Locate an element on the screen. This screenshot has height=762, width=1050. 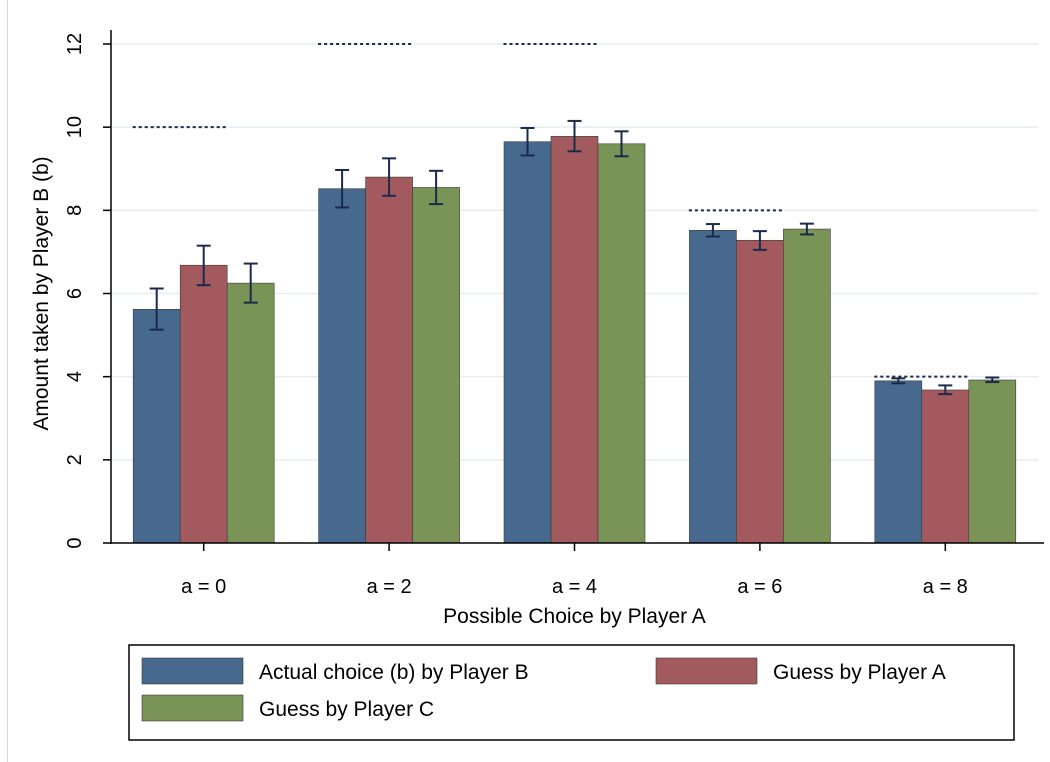
y-axis-title: Amount taken by Player B (b) is located at coordinates (41, 293).